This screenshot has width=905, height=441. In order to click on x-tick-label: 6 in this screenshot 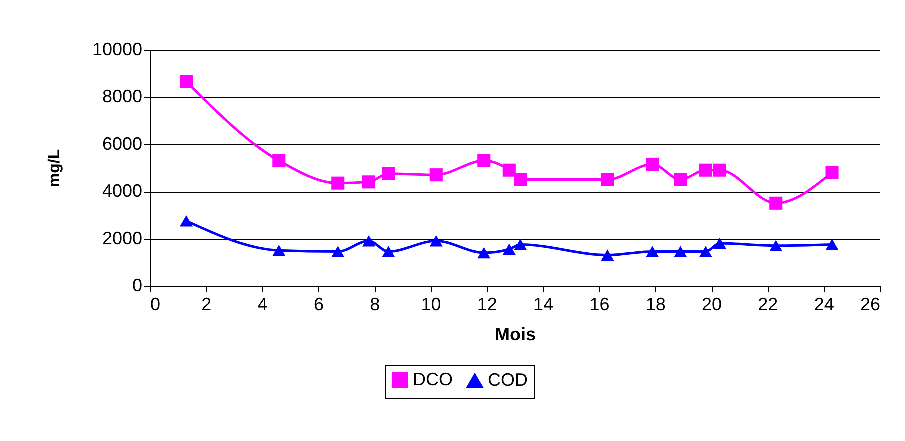, I will do `click(319, 304)`.